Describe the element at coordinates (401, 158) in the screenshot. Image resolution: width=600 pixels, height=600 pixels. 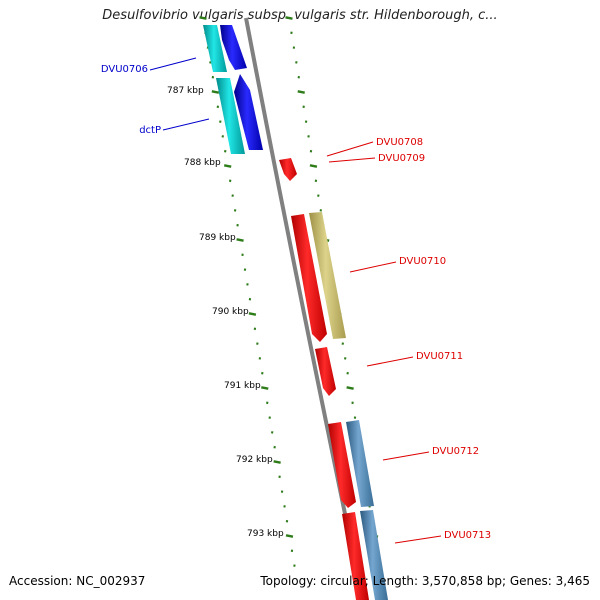
I see `gene-label-dvu0709: DVU0709` at that location.